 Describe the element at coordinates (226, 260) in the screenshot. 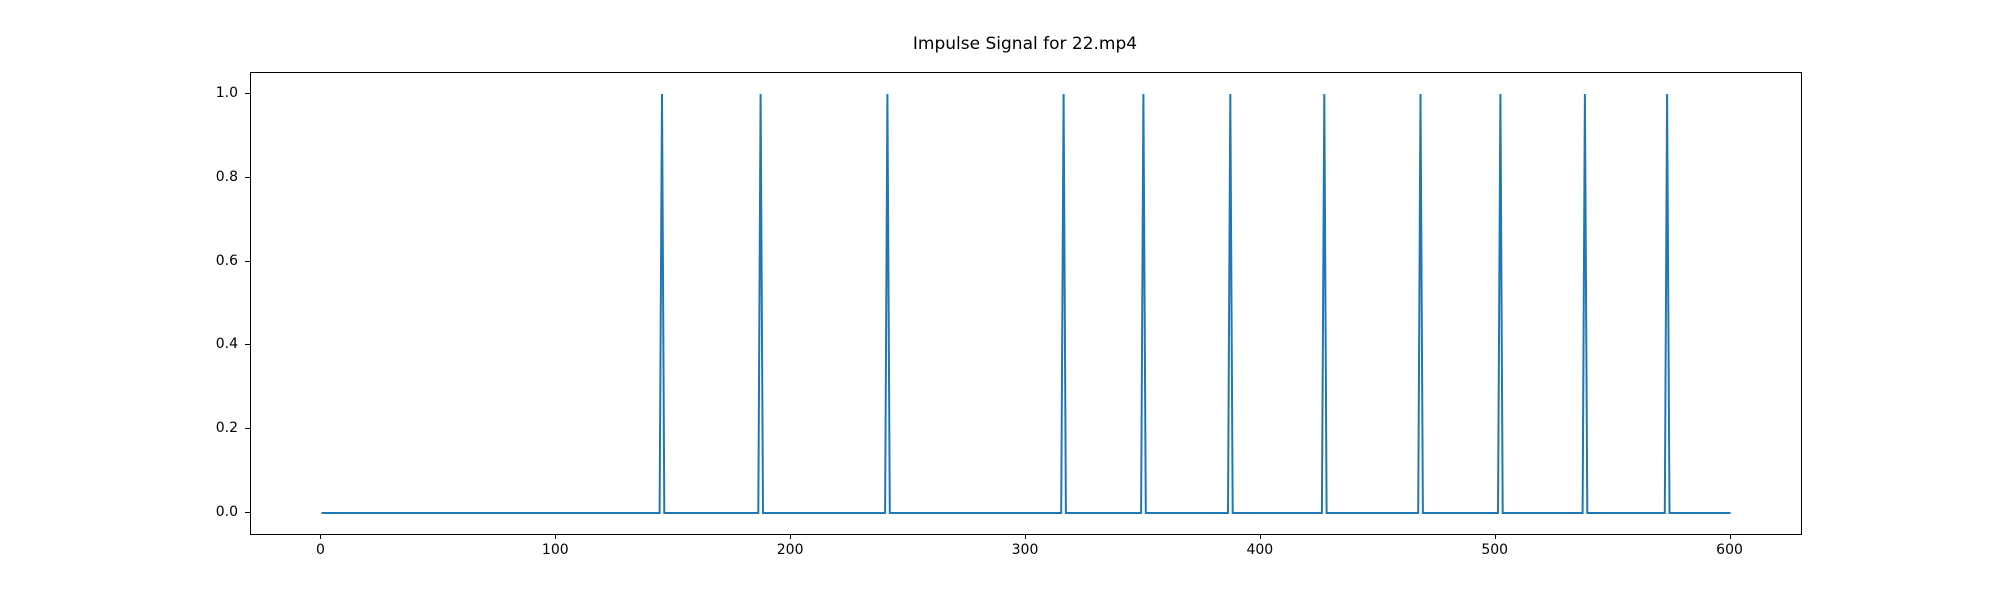

I see `y-tick-label: 0.6` at that location.